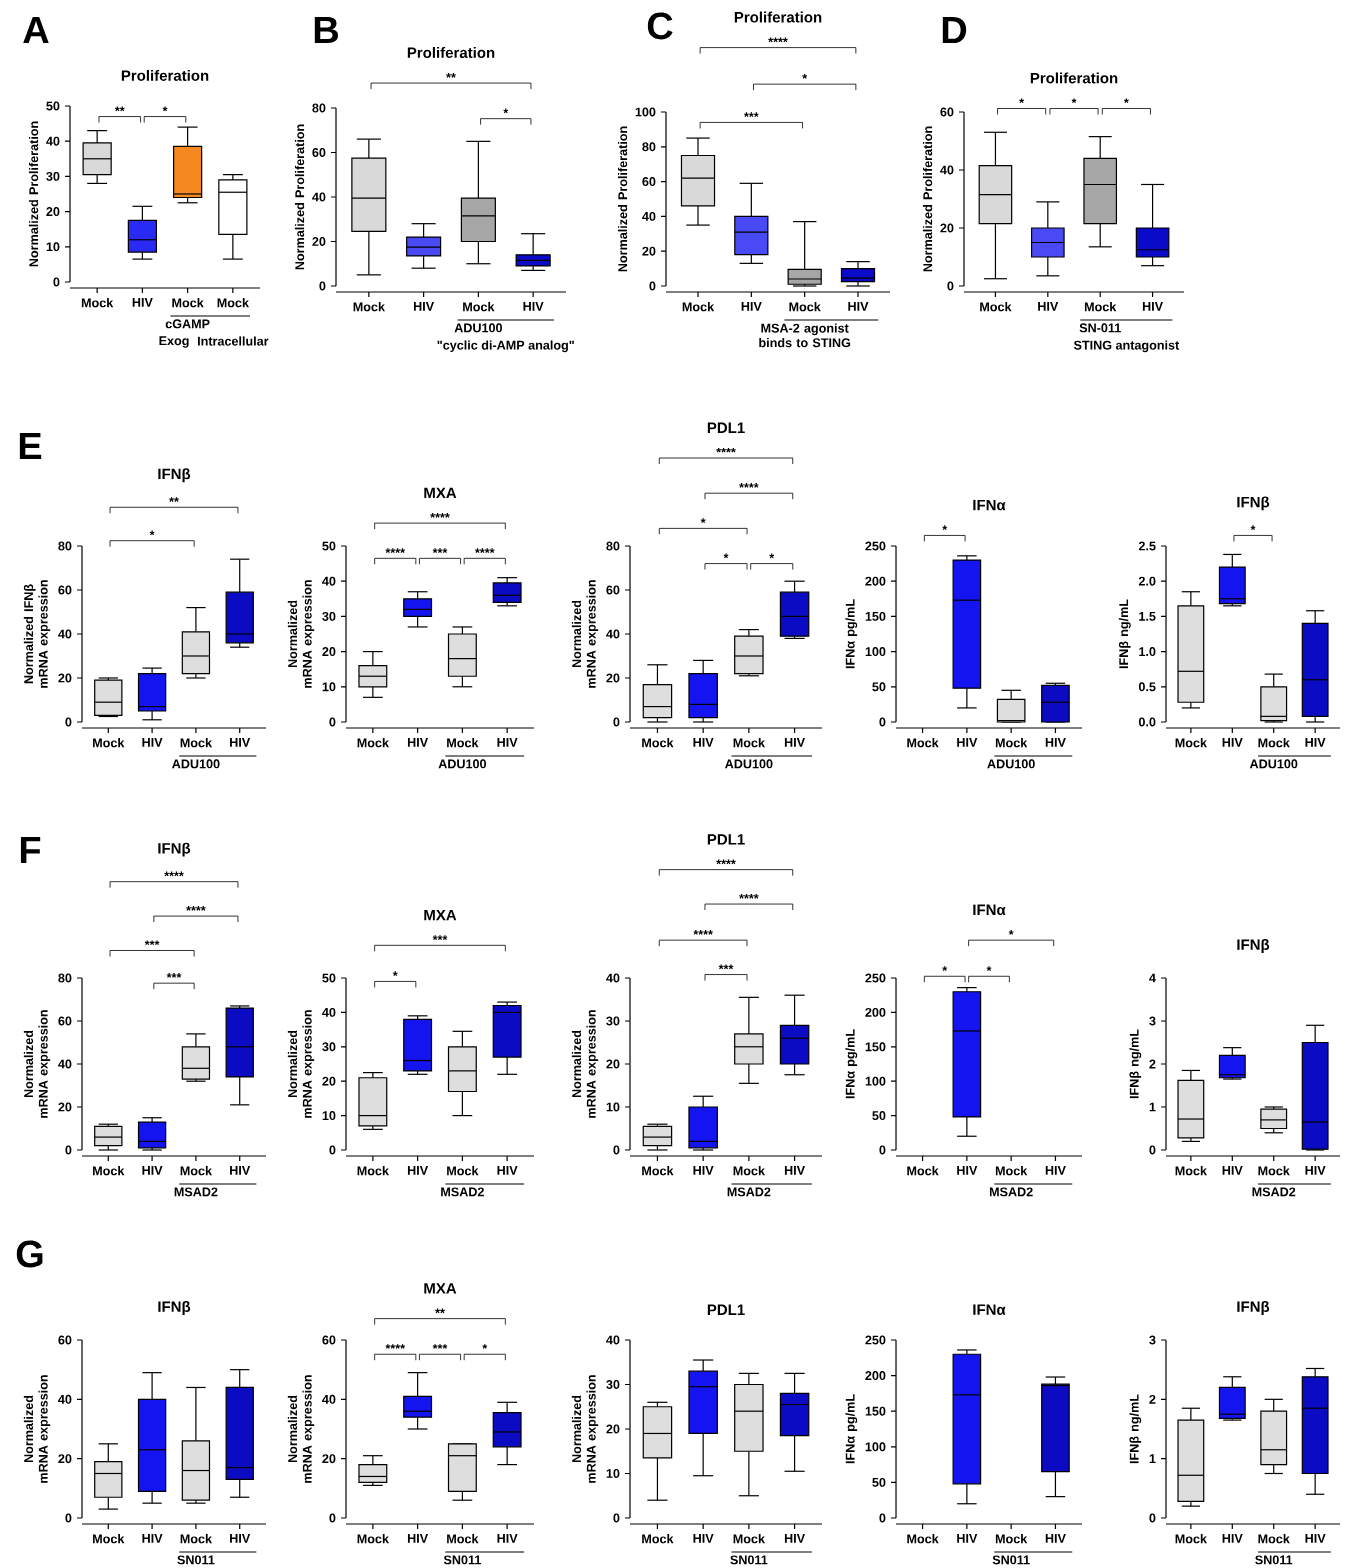 Image resolution: width=1350 pixels, height=1568 pixels. I want to click on text: E, so click(30, 446).